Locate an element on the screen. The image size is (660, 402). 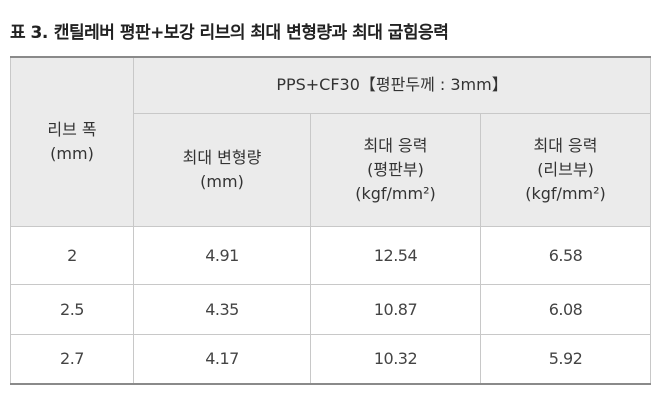
column-header: 최대 변형량 (mm) is located at coordinates (222, 169).